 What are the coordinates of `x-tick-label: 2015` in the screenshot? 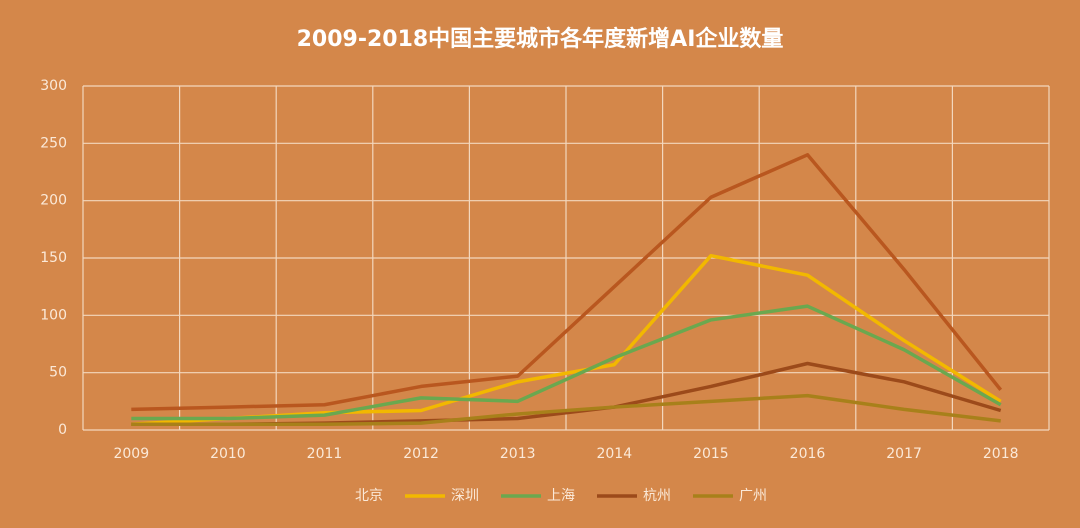 It's located at (711, 454).